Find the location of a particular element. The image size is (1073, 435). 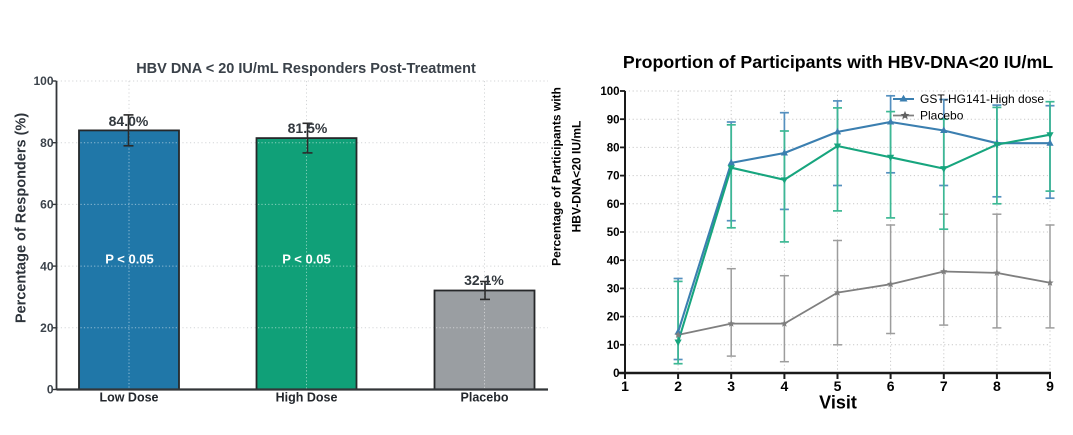

svg-text: 4 is located at coordinates (785, 386).